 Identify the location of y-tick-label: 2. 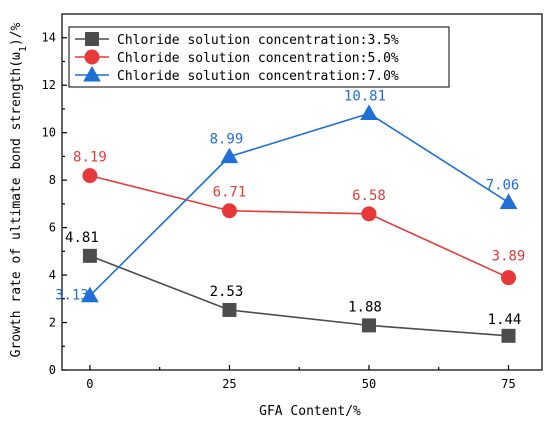
(52, 323).